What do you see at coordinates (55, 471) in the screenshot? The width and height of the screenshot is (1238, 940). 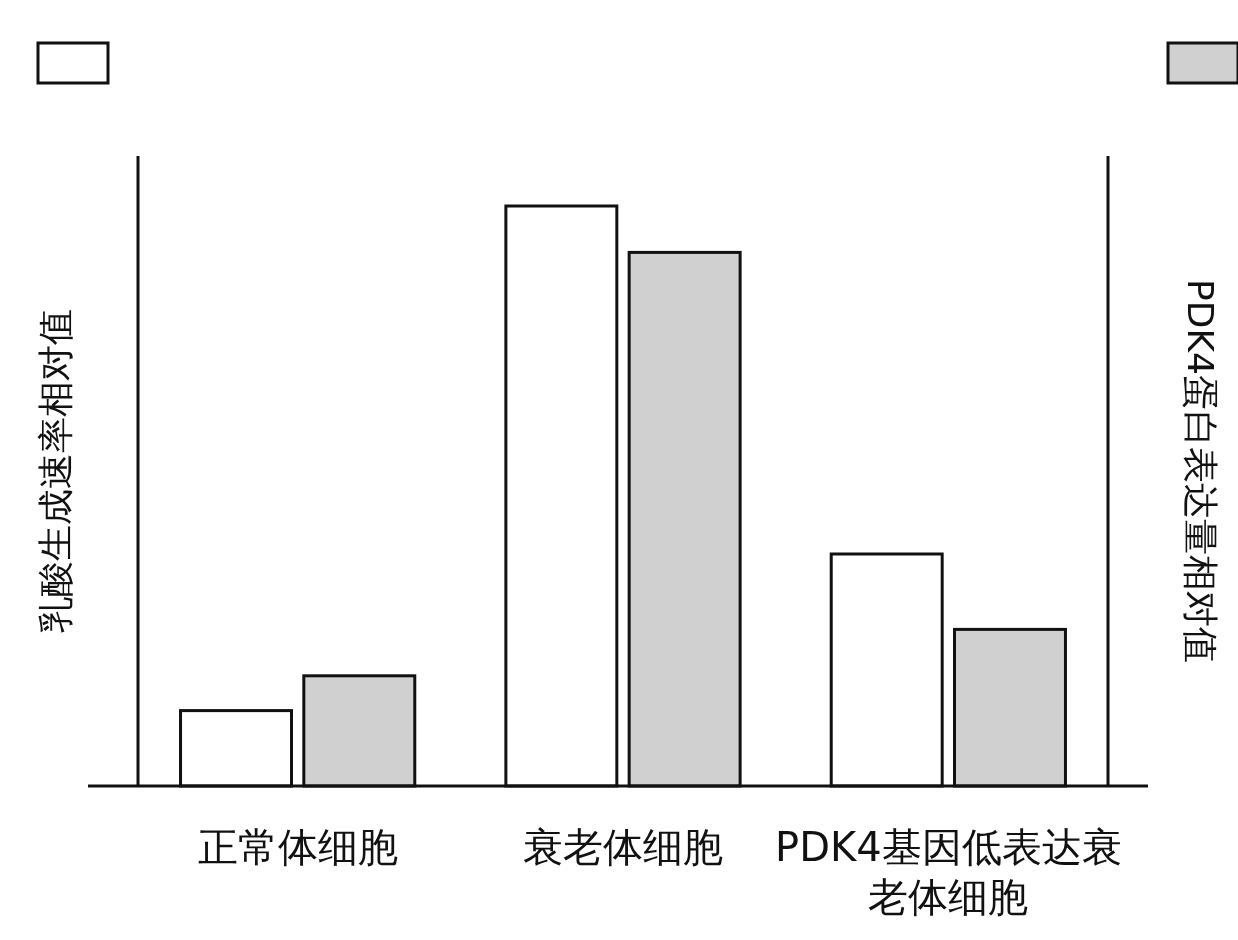 I see `y-axis-title: 乳酸生成速率相对值` at bounding box center [55, 471].